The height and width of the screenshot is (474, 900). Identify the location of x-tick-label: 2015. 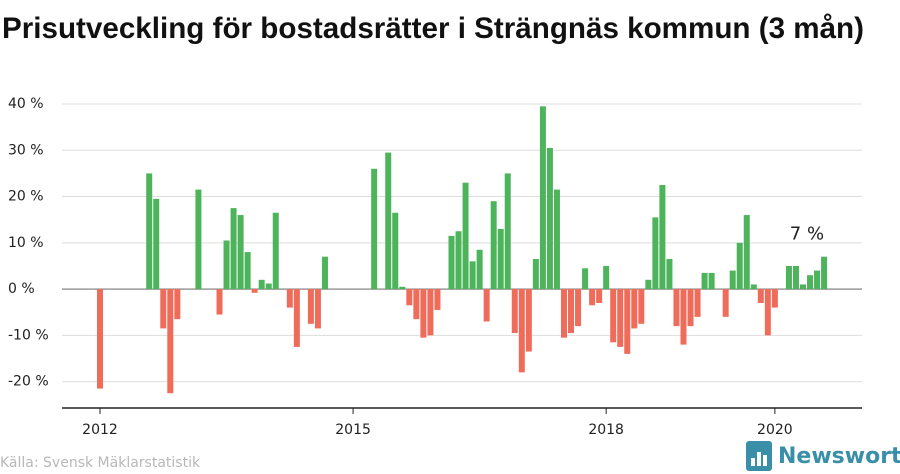
(353, 430).